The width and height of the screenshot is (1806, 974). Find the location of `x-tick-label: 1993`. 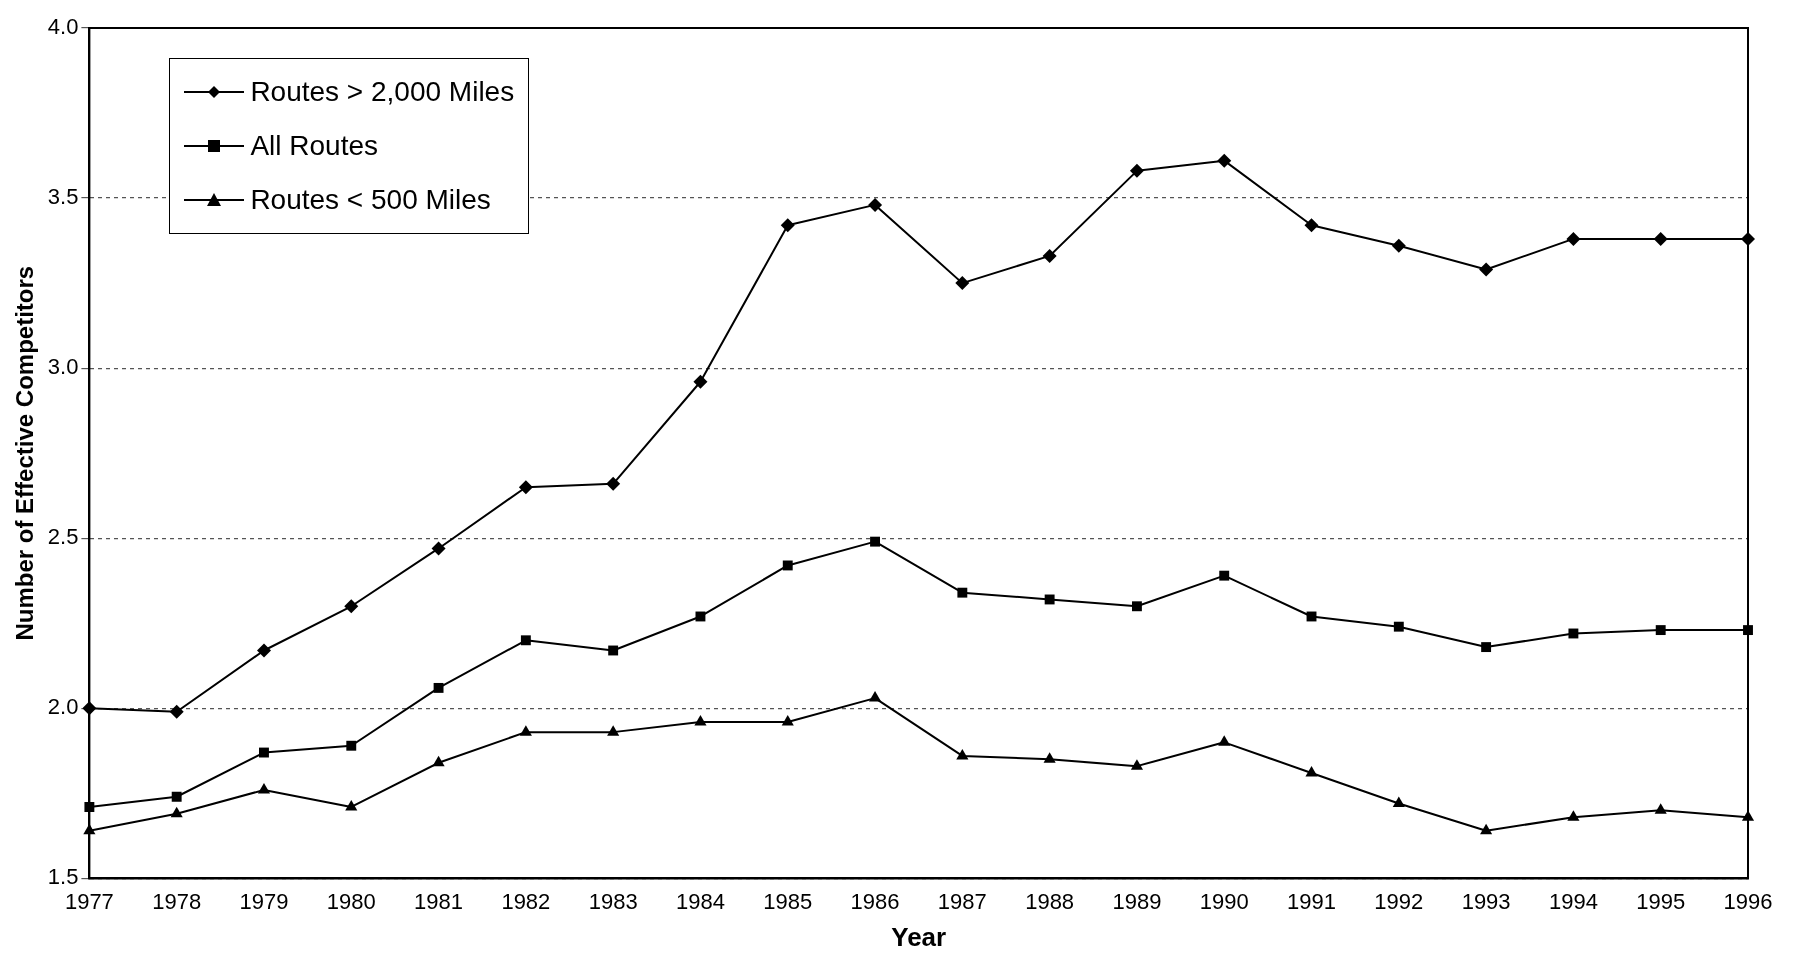

x-tick-label: 1993 is located at coordinates (1486, 901).